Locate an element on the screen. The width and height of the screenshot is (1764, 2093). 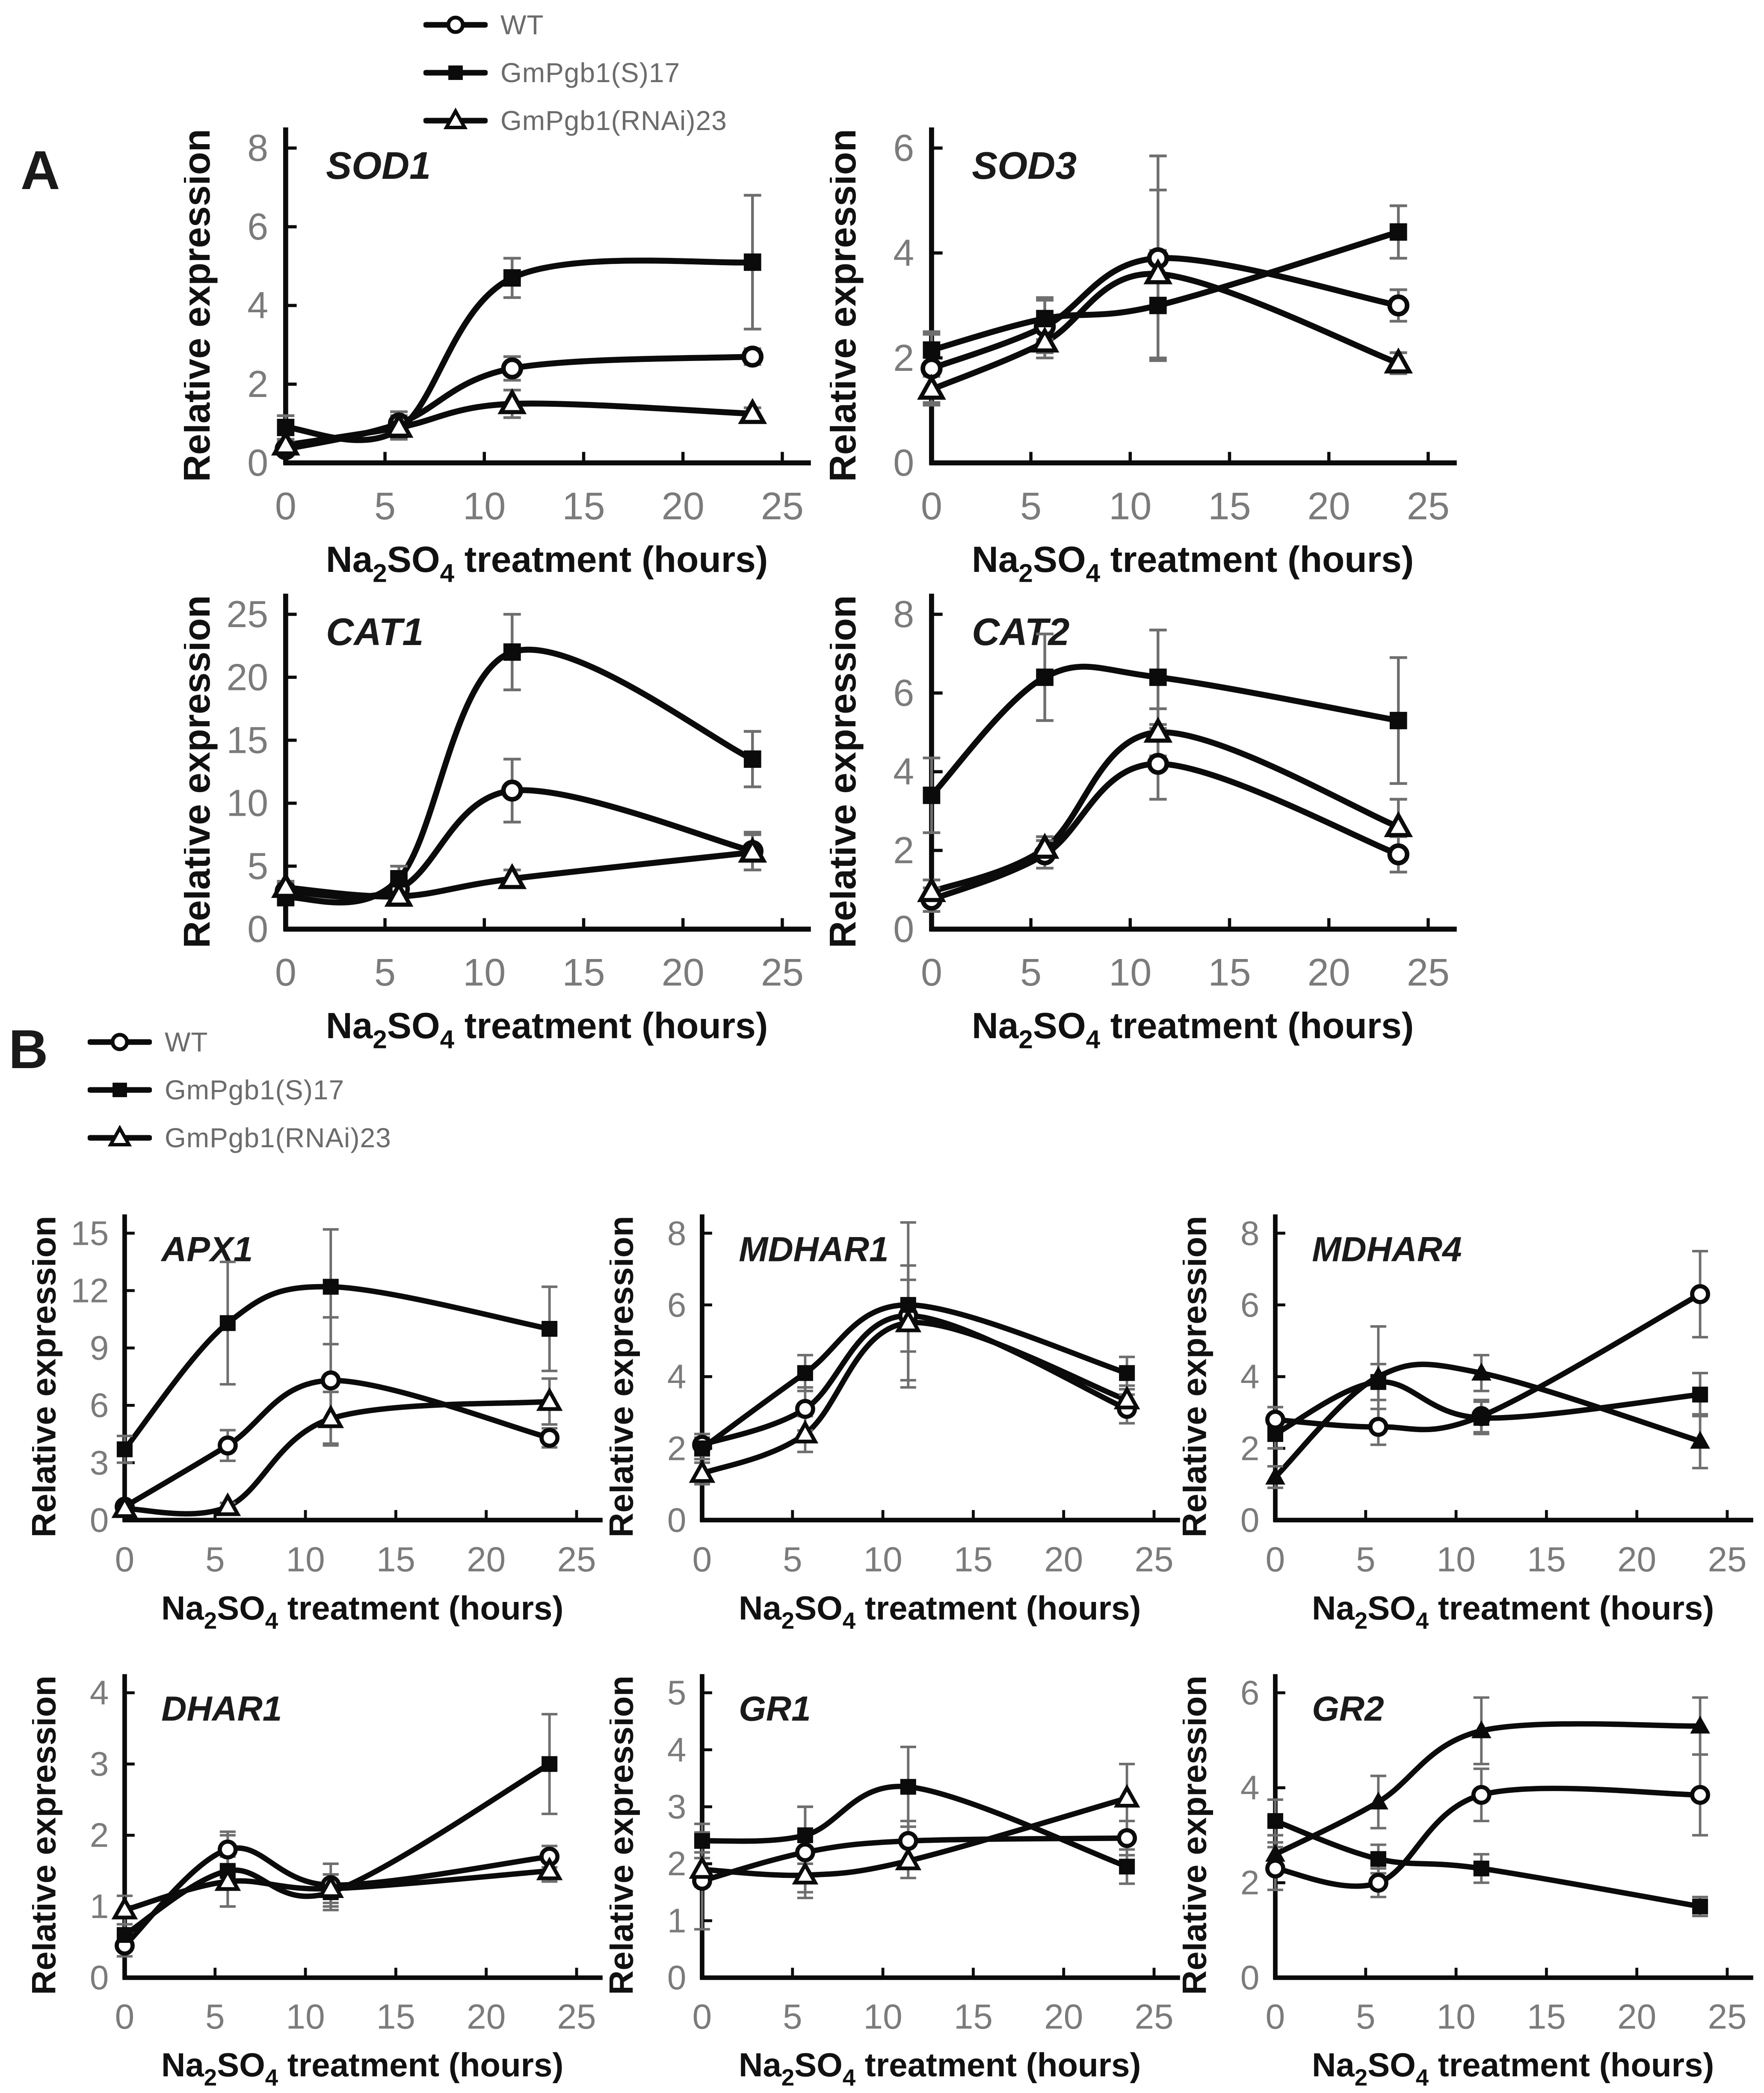
square-filled-legend-icon is located at coordinates (455, 72).